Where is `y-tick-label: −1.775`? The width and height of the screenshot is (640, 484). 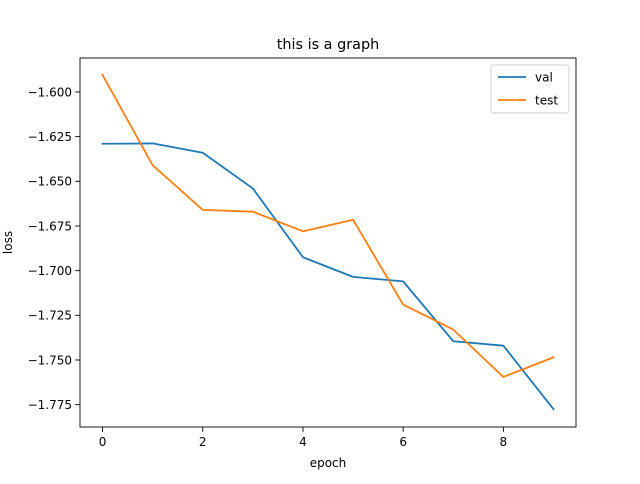
y-tick-label: −1.775 is located at coordinates (50, 405).